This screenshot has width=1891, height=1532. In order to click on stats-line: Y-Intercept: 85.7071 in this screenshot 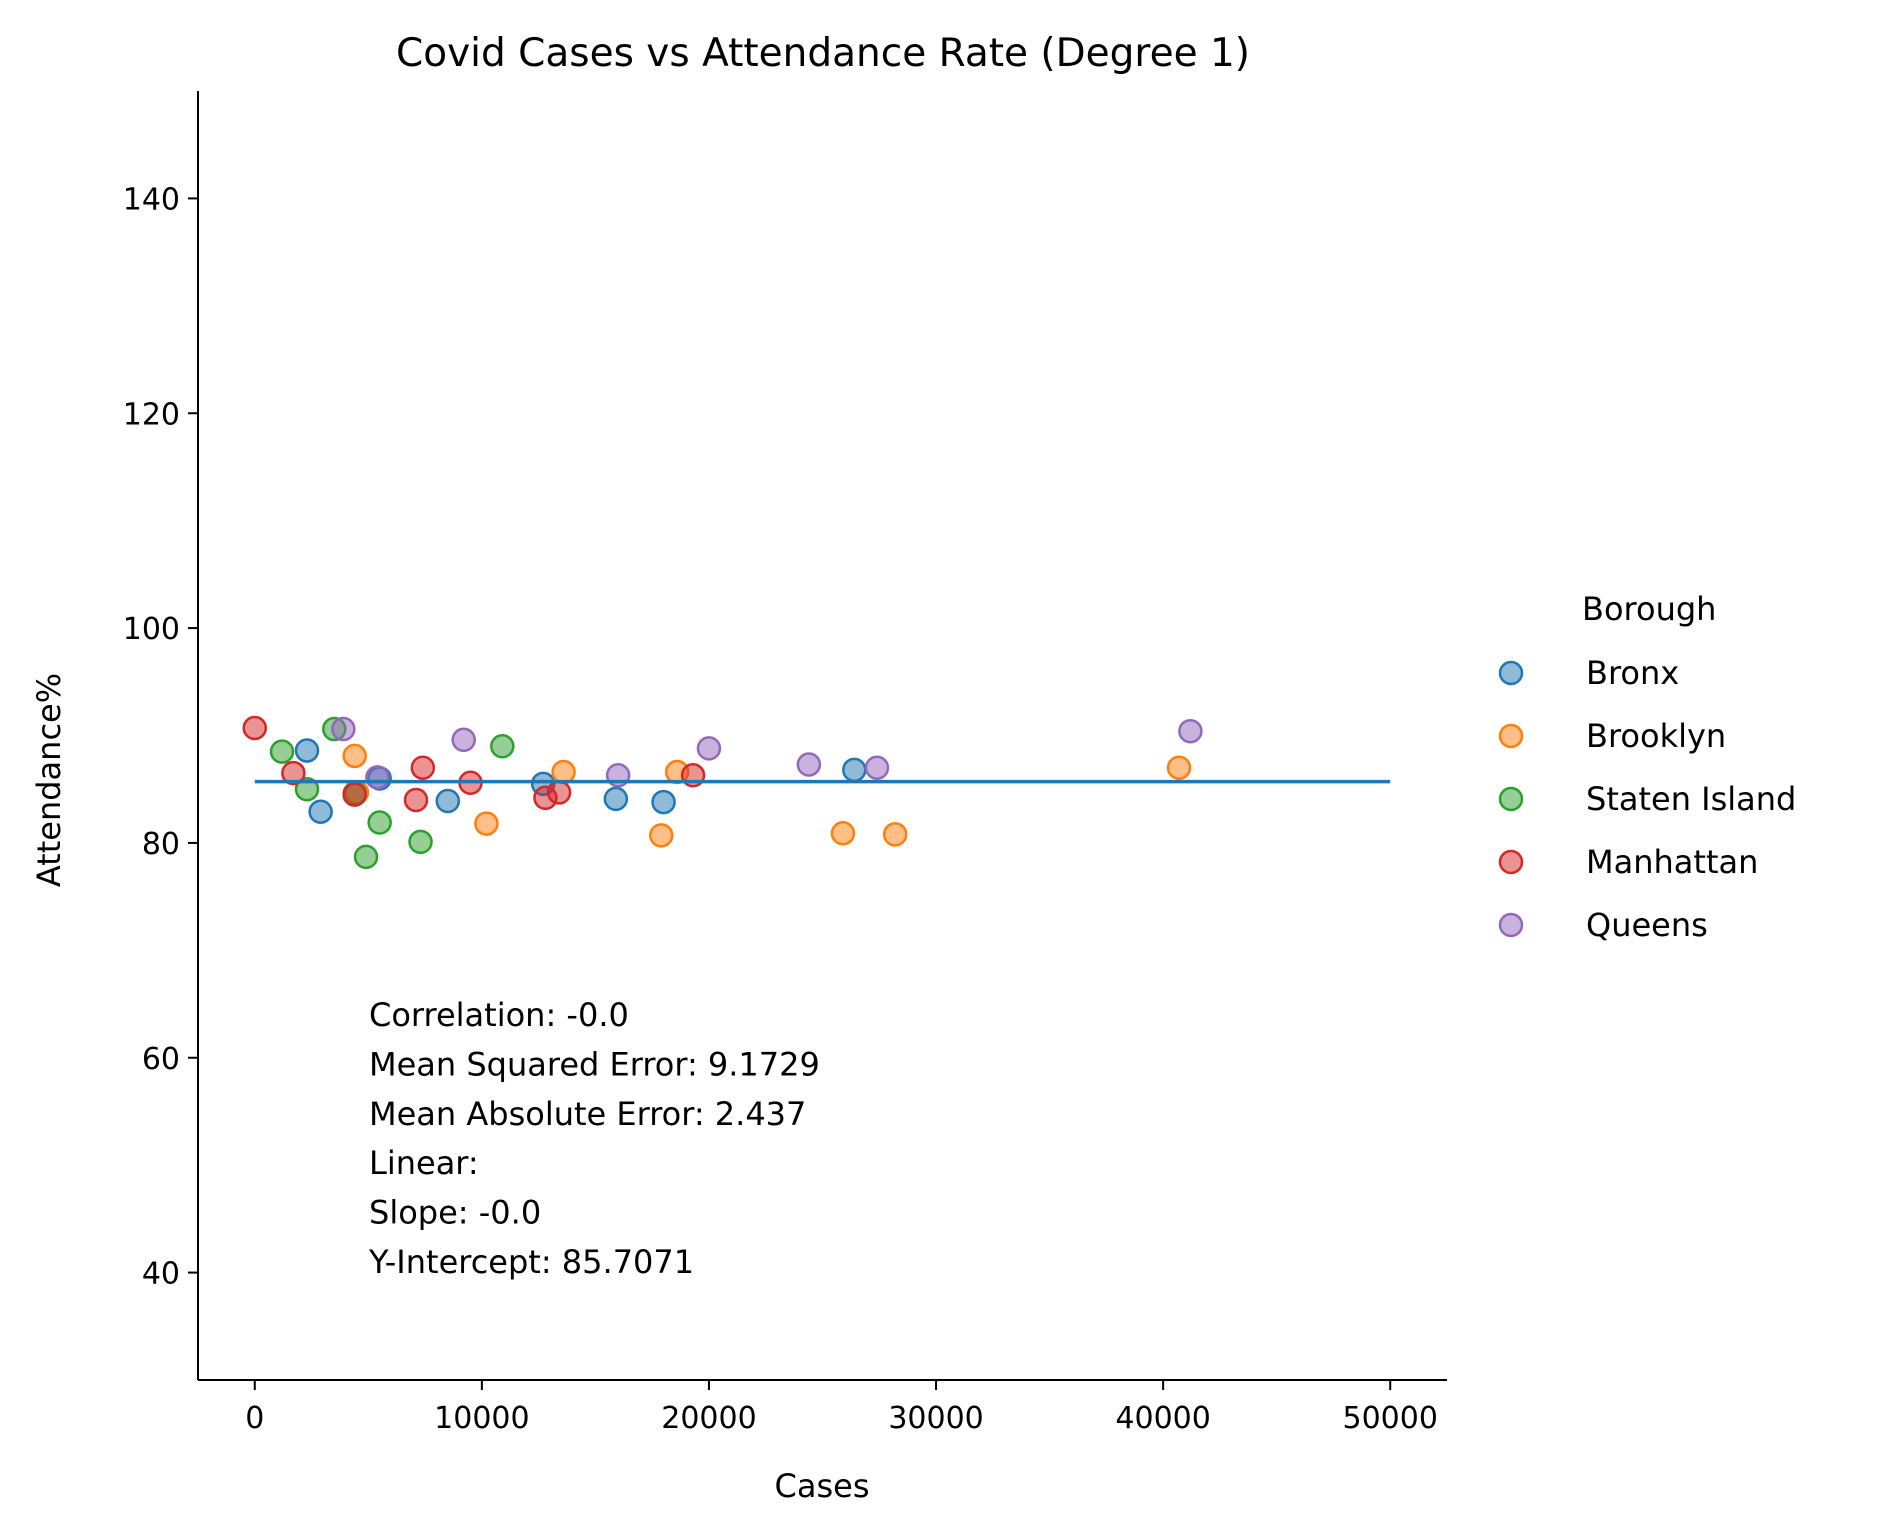, I will do `click(531, 1262)`.